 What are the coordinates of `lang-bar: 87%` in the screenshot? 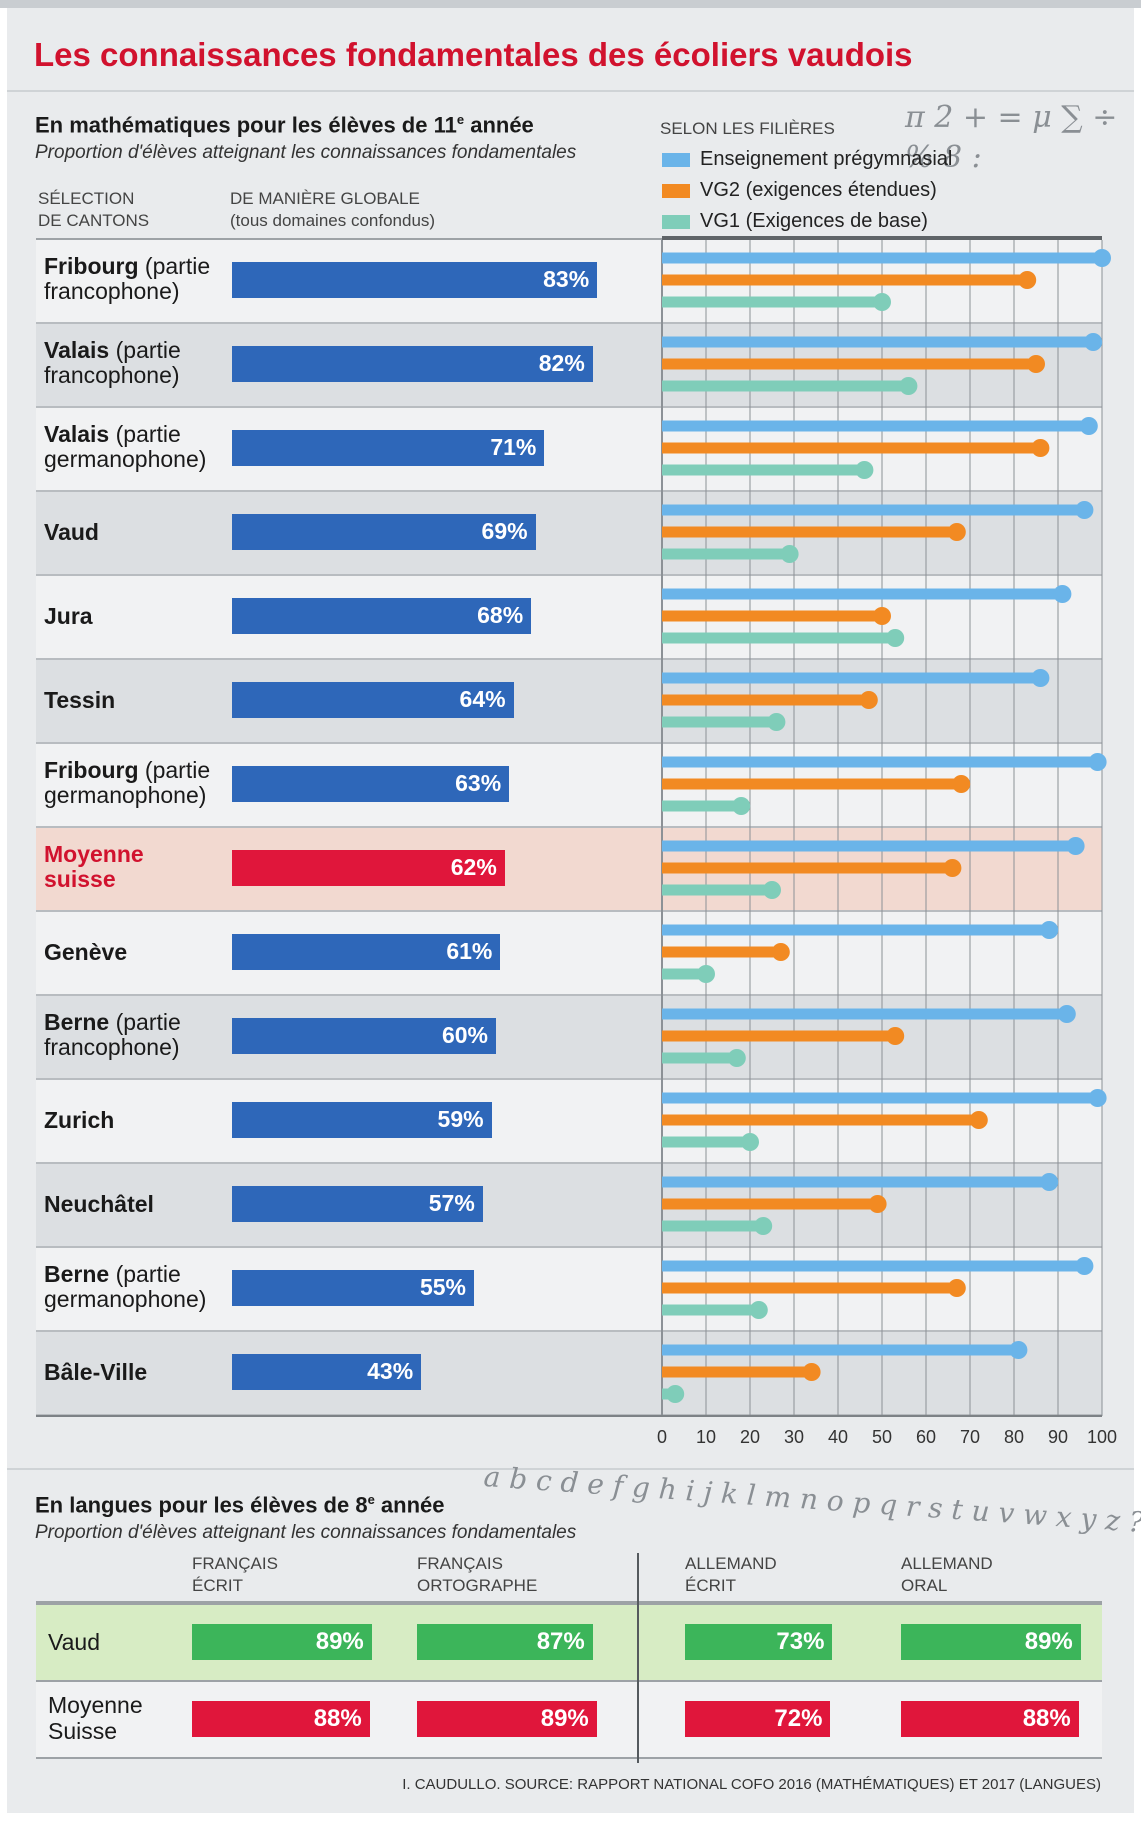 It's located at (505, 1642).